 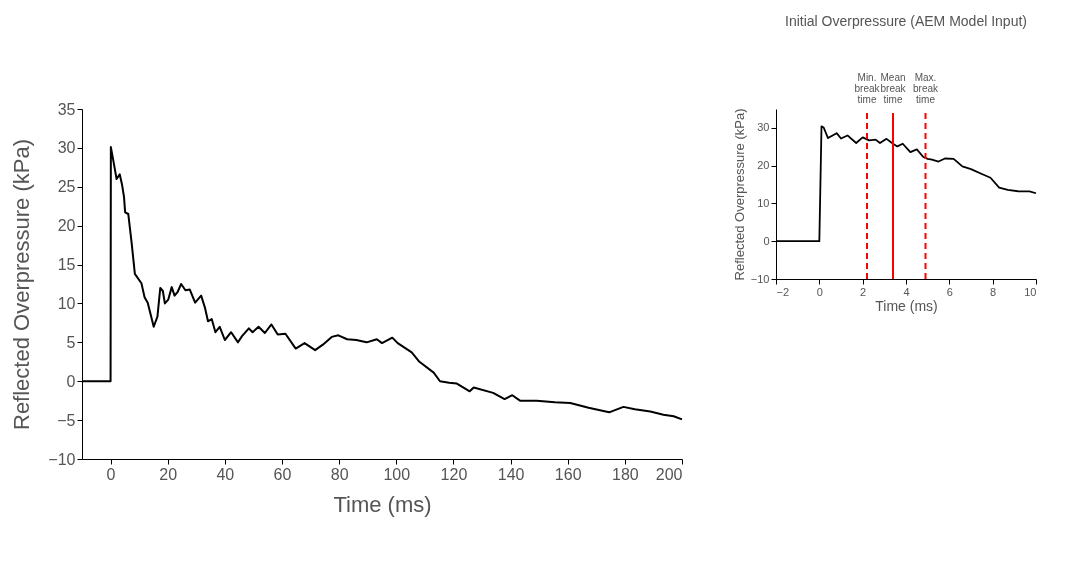 What do you see at coordinates (454, 474) in the screenshot?
I see `x-tick-label: 120` at bounding box center [454, 474].